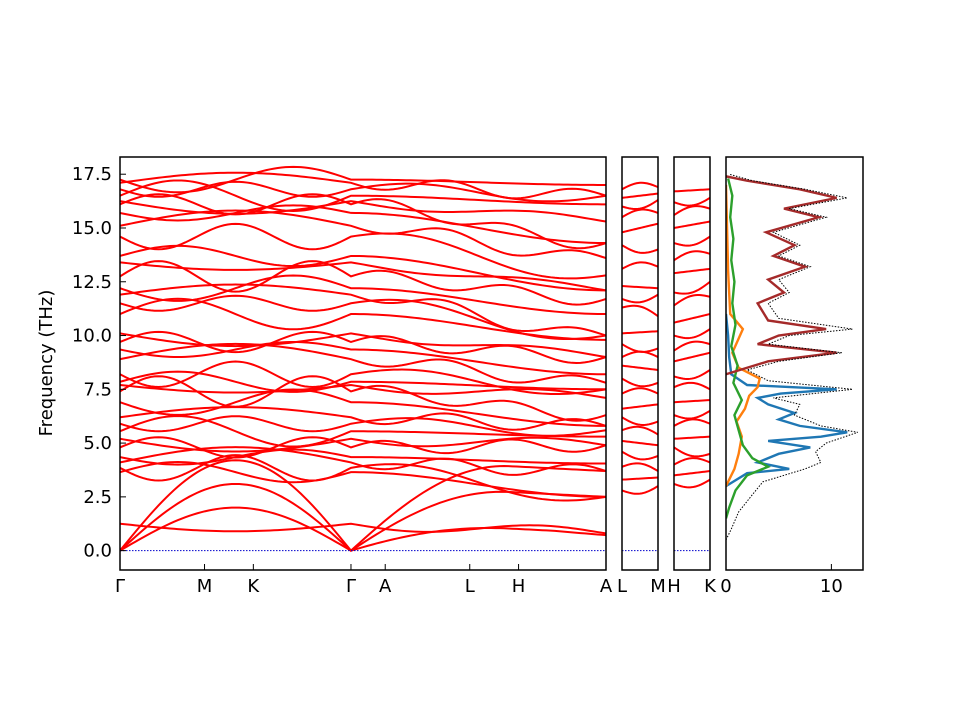 This screenshot has height=720, width=960. I want to click on x-tick-label: 0, so click(725, 586).